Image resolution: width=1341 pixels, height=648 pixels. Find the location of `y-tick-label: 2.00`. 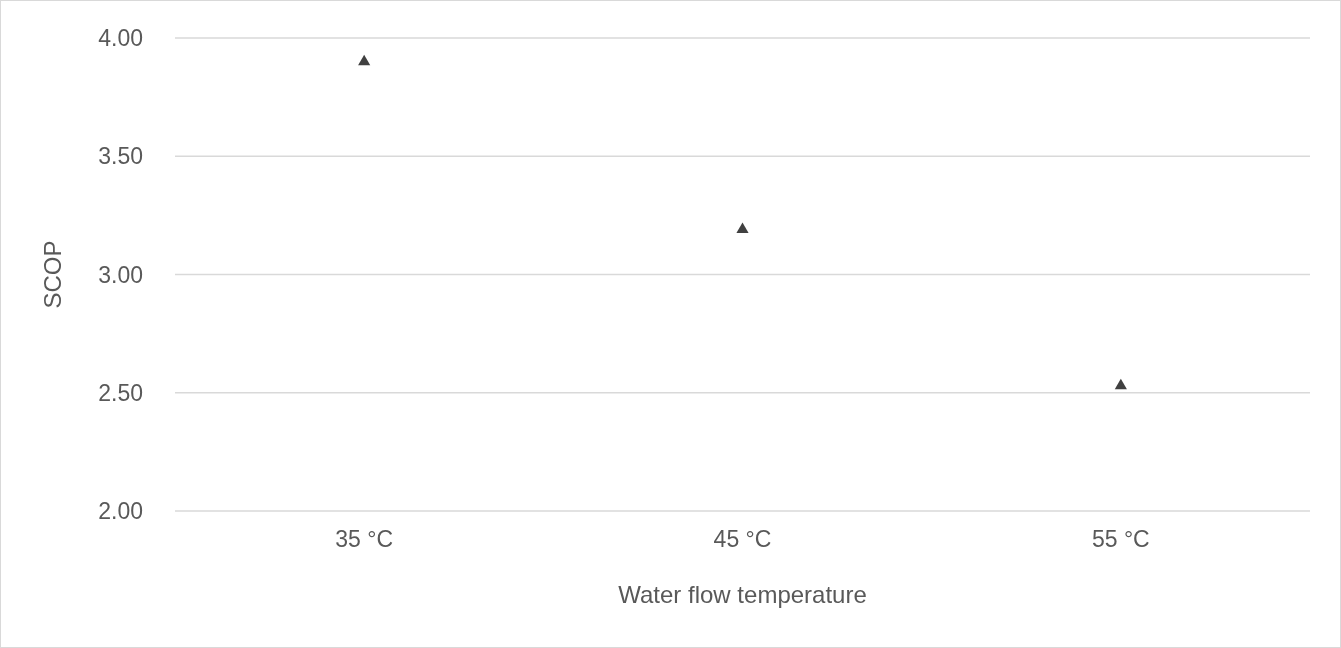

y-tick-label: 2.00 is located at coordinates (120, 511).